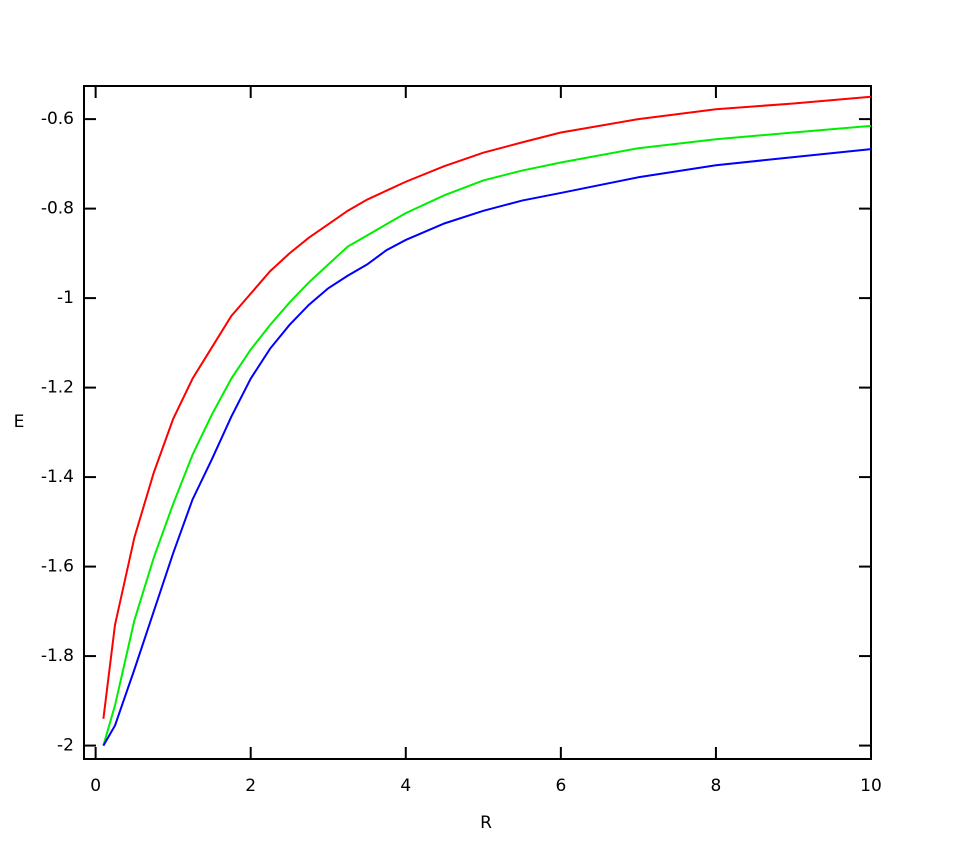 The width and height of the screenshot is (969, 844). Describe the element at coordinates (57, 567) in the screenshot. I see `y-tick-label: -1.6` at that location.